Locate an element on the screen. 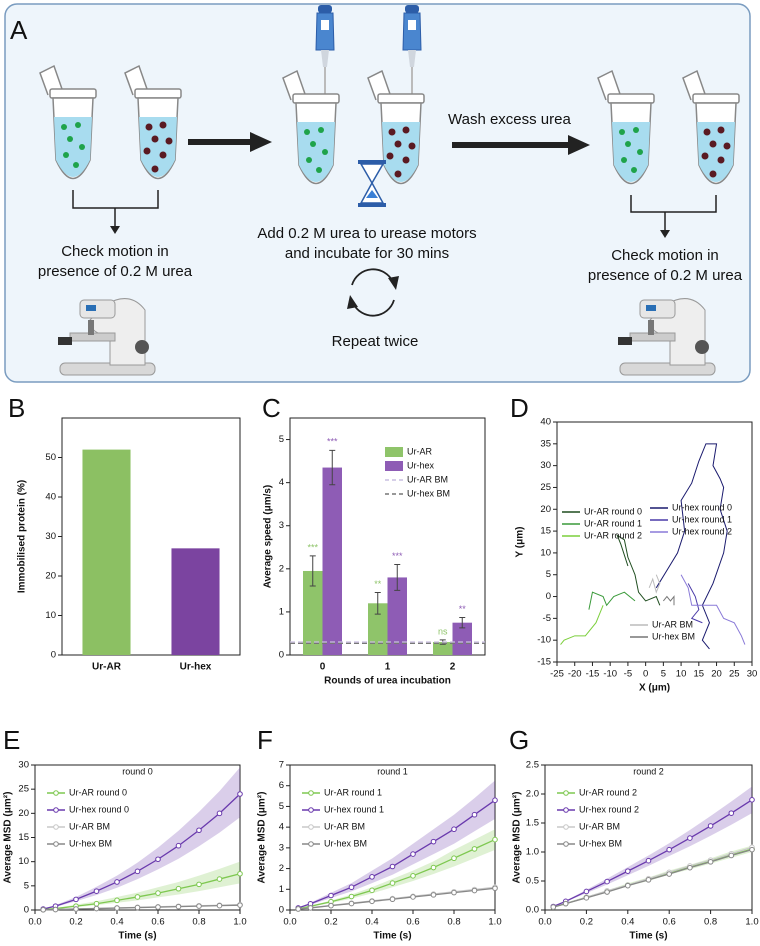  x-tick-label: -15 is located at coordinates (593, 674).